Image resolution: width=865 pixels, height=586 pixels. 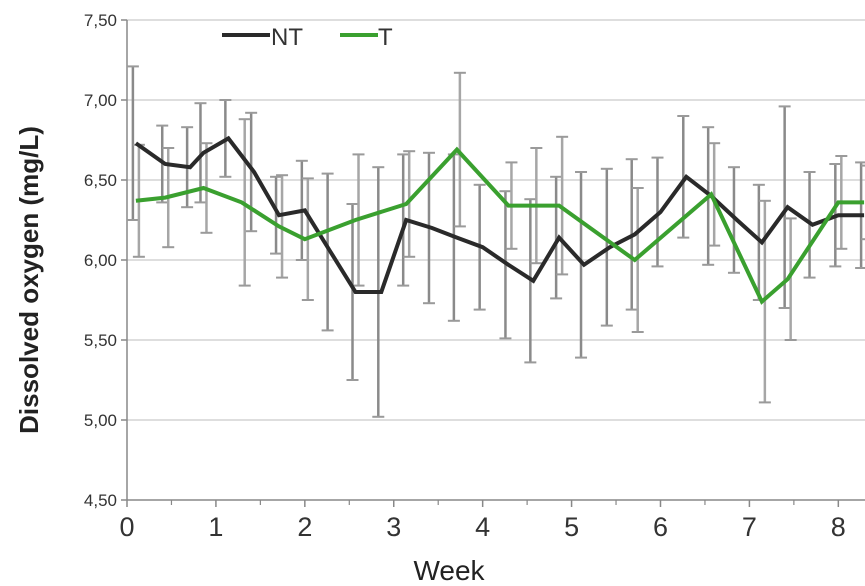 I want to click on y-tick-label: 5,00, so click(x=100, y=420).